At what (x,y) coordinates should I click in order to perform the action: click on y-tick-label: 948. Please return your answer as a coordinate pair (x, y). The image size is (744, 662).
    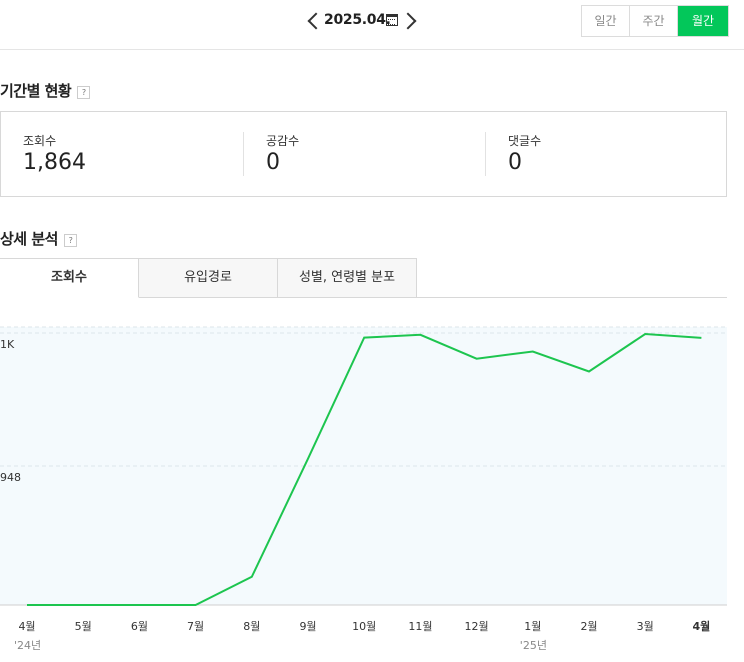
    Looking at the image, I should click on (10, 477).